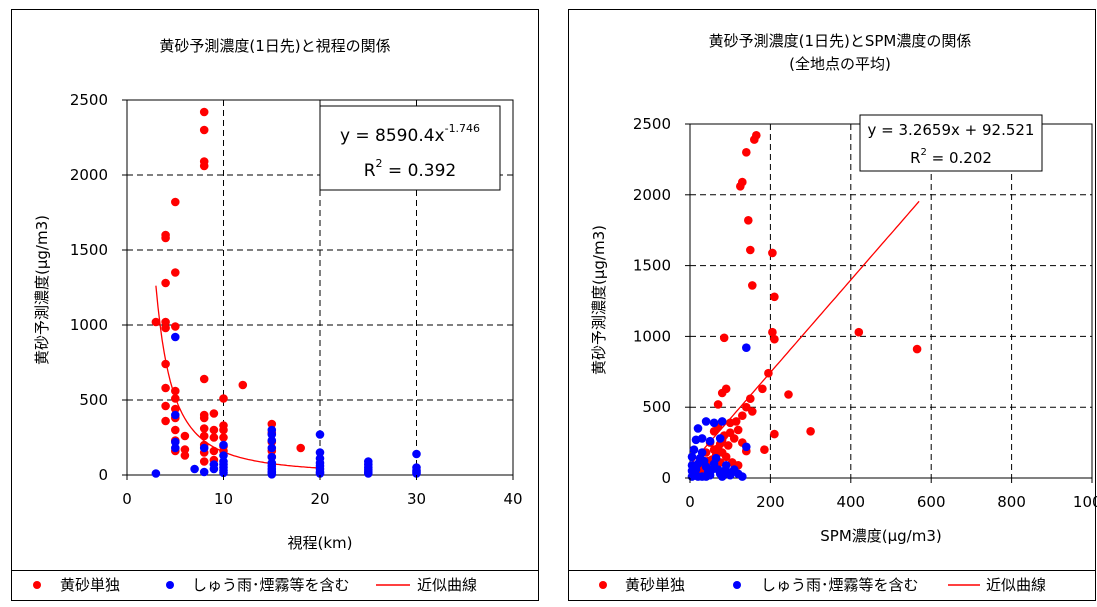 The image size is (1097, 607). What do you see at coordinates (656, 407) in the screenshot?
I see `y-tick-label: 500` at bounding box center [656, 407].